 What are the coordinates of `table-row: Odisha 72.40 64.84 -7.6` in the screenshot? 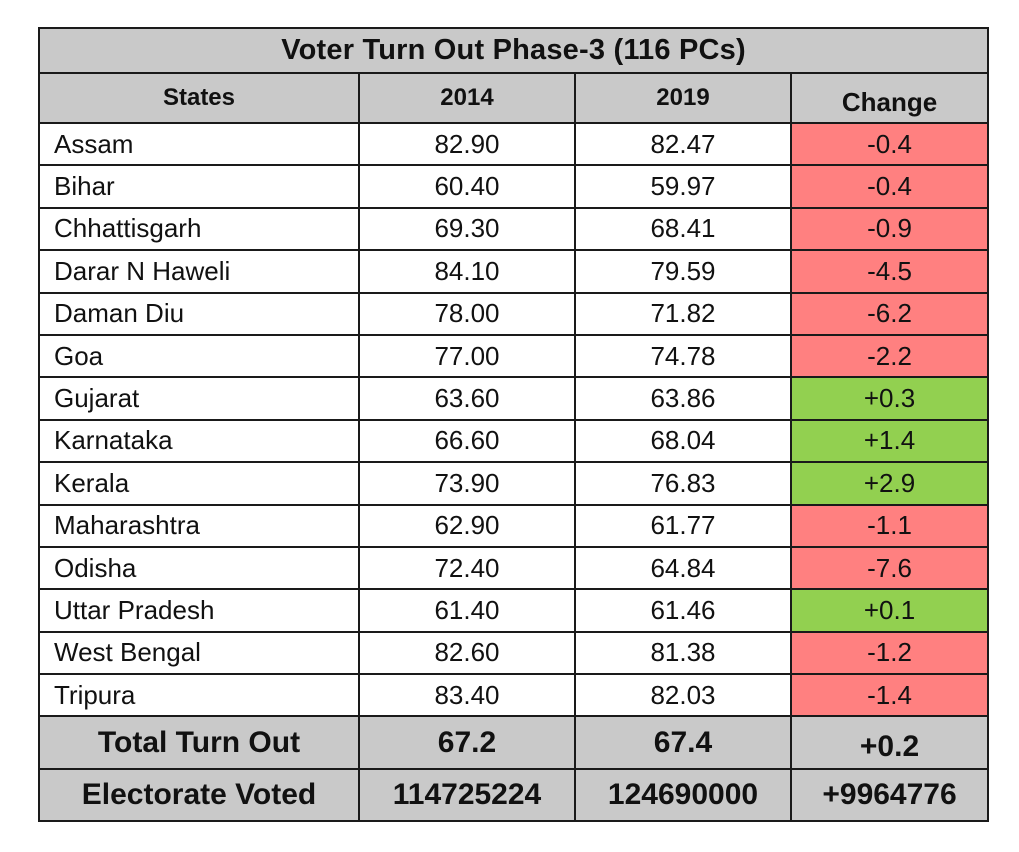 It's located at (514, 568).